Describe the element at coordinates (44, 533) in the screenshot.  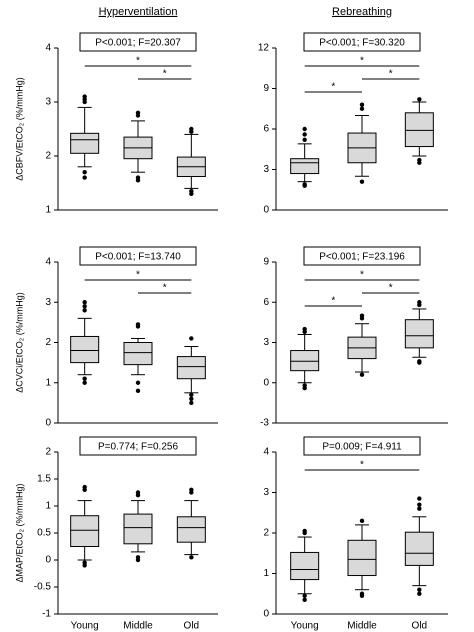
I see `y-tick-label: 0.5` at that location.